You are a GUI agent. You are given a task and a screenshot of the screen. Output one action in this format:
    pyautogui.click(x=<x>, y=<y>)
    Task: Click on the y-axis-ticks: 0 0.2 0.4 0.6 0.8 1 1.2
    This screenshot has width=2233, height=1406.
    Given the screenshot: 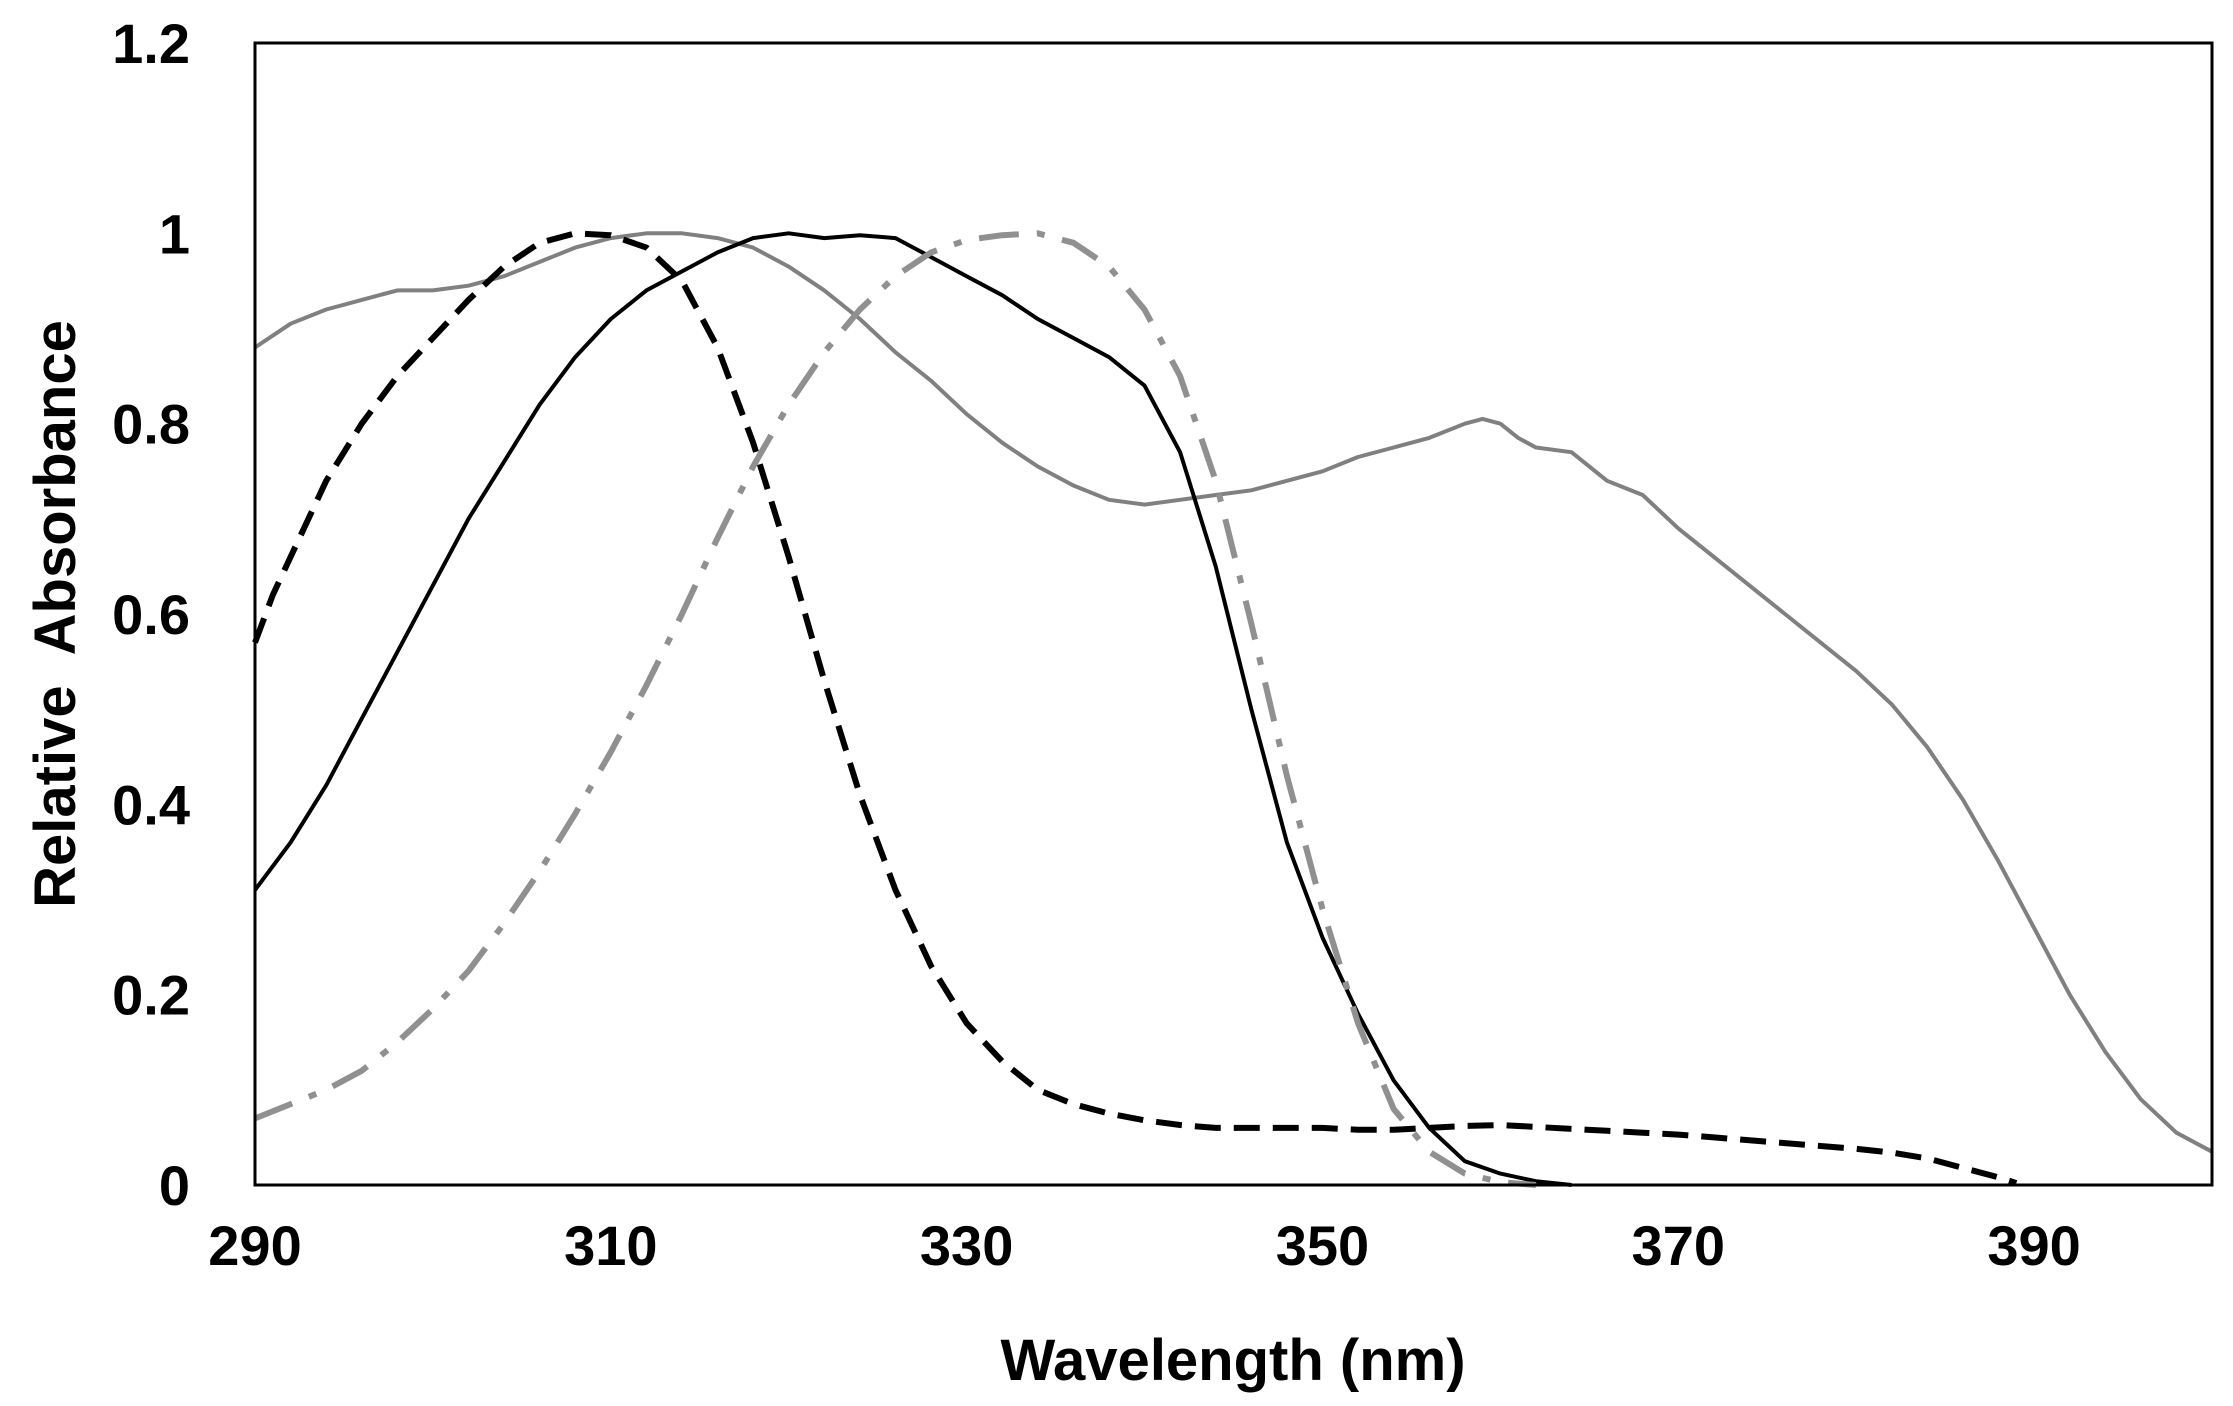 What is the action you would take?
    pyautogui.click(x=151, y=614)
    